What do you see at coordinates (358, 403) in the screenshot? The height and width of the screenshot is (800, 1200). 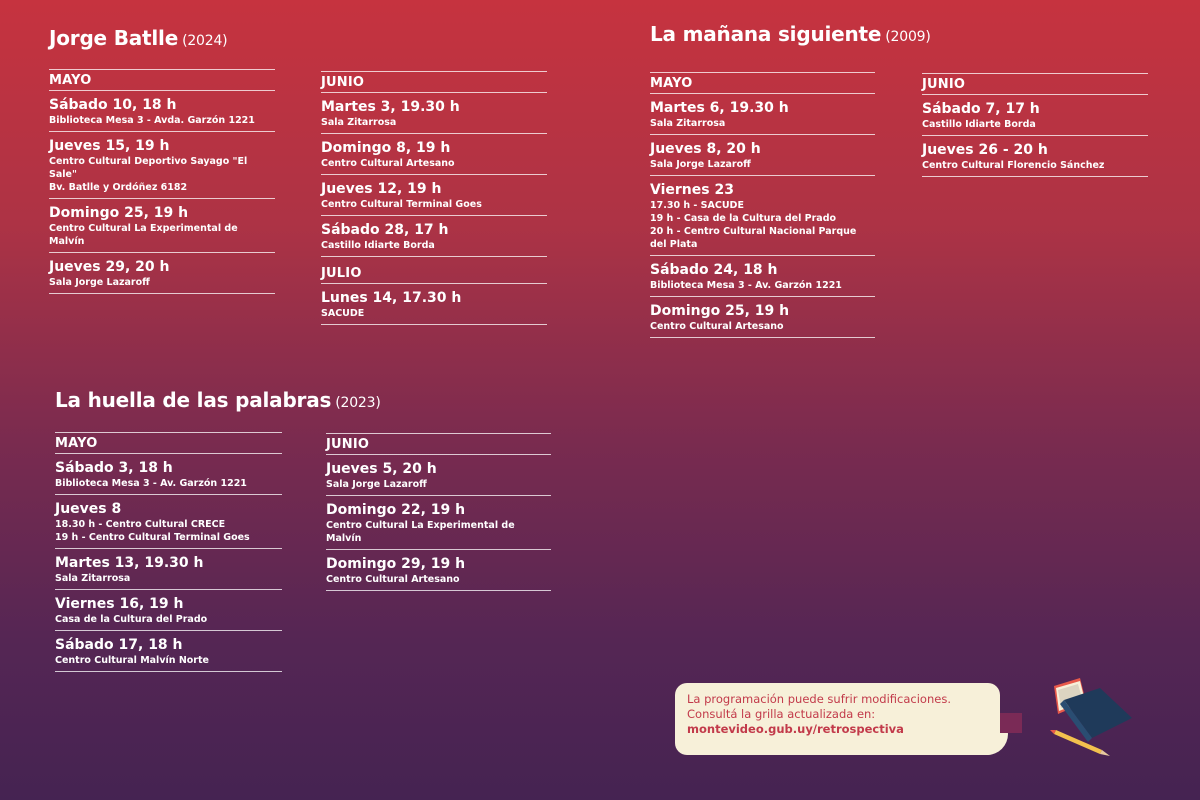 I see `film-year: (2023)` at bounding box center [358, 403].